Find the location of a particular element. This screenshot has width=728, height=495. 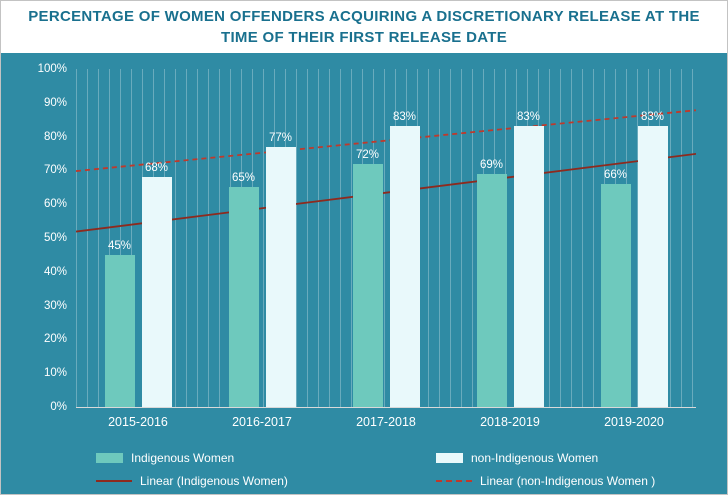

y-tick-label: 100% is located at coordinates (52, 69).